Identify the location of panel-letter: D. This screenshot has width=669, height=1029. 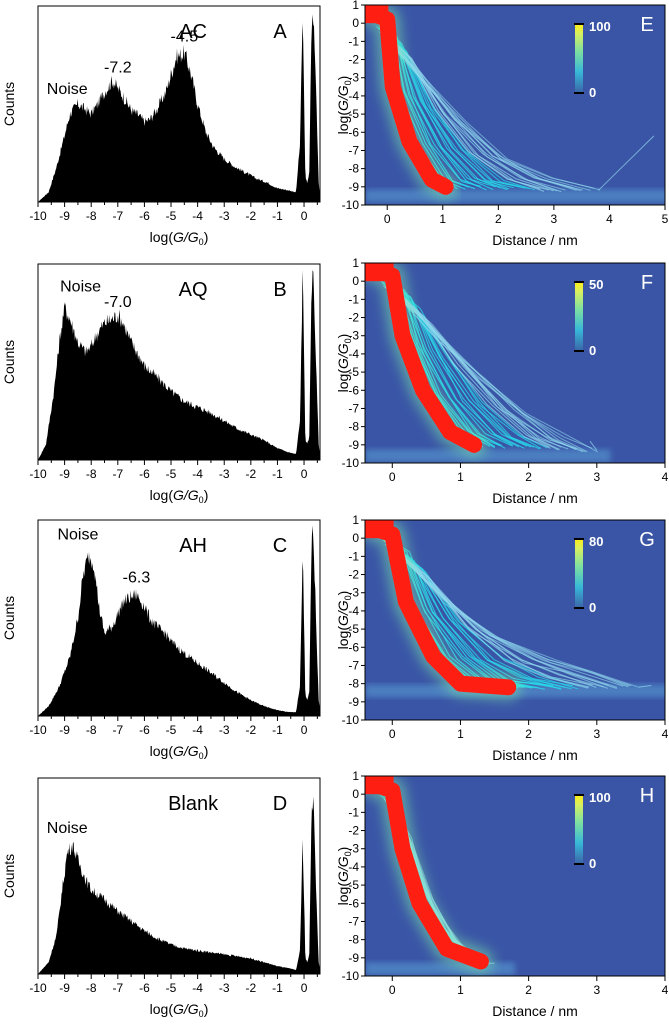
(280, 804).